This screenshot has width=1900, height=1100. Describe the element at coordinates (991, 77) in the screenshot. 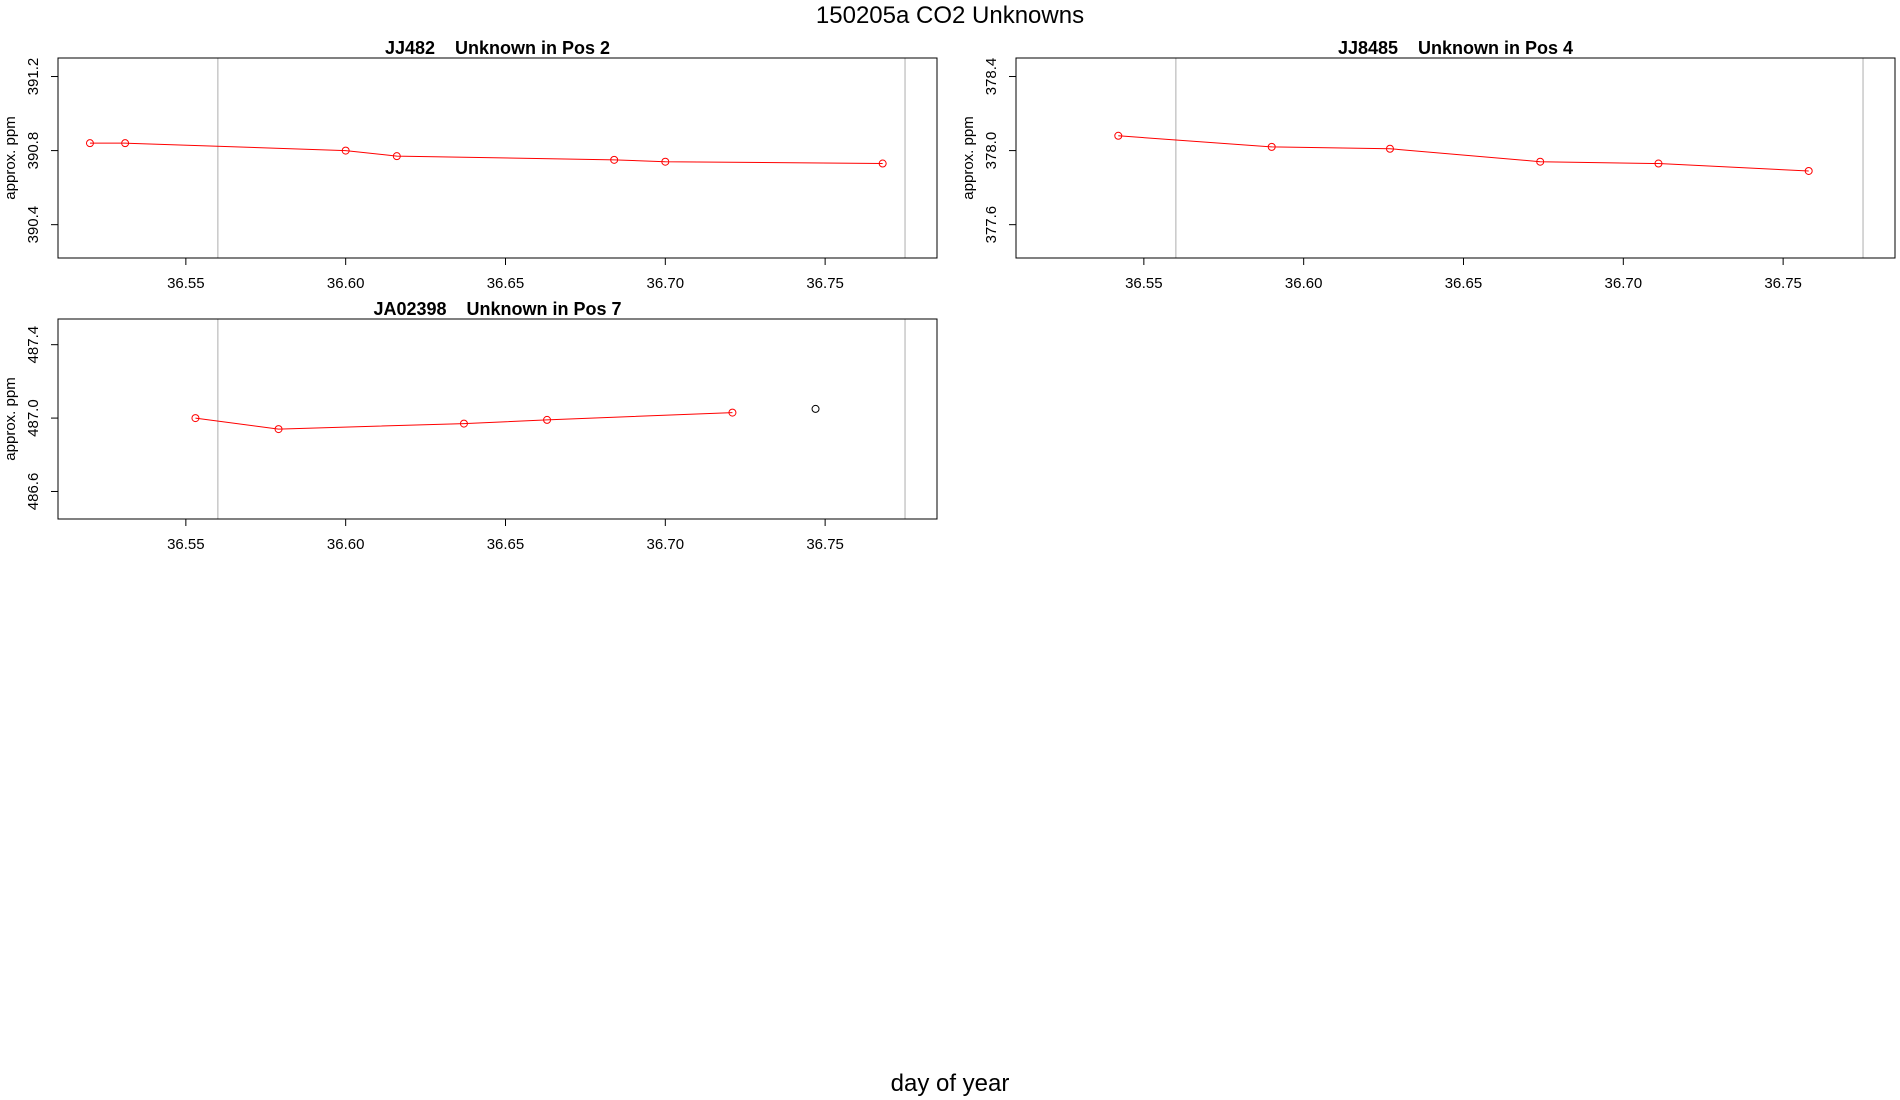

I see `y-tick-label: 378.4` at that location.